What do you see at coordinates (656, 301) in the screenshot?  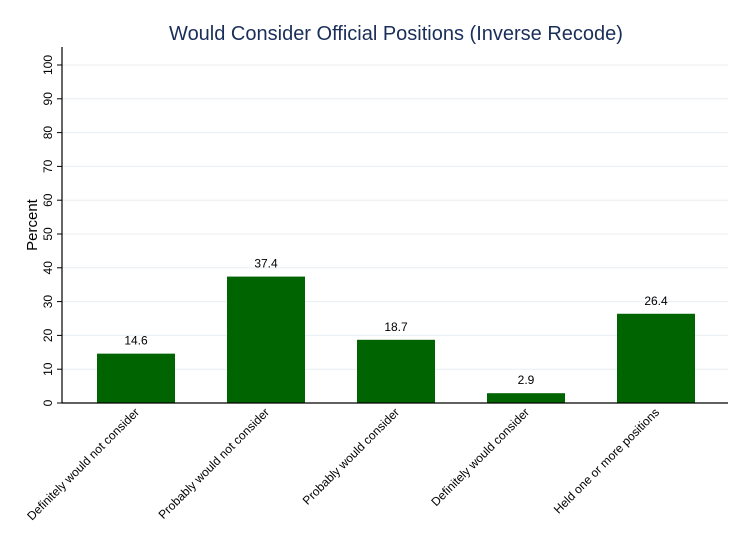 I see `data-label: 26.4` at bounding box center [656, 301].